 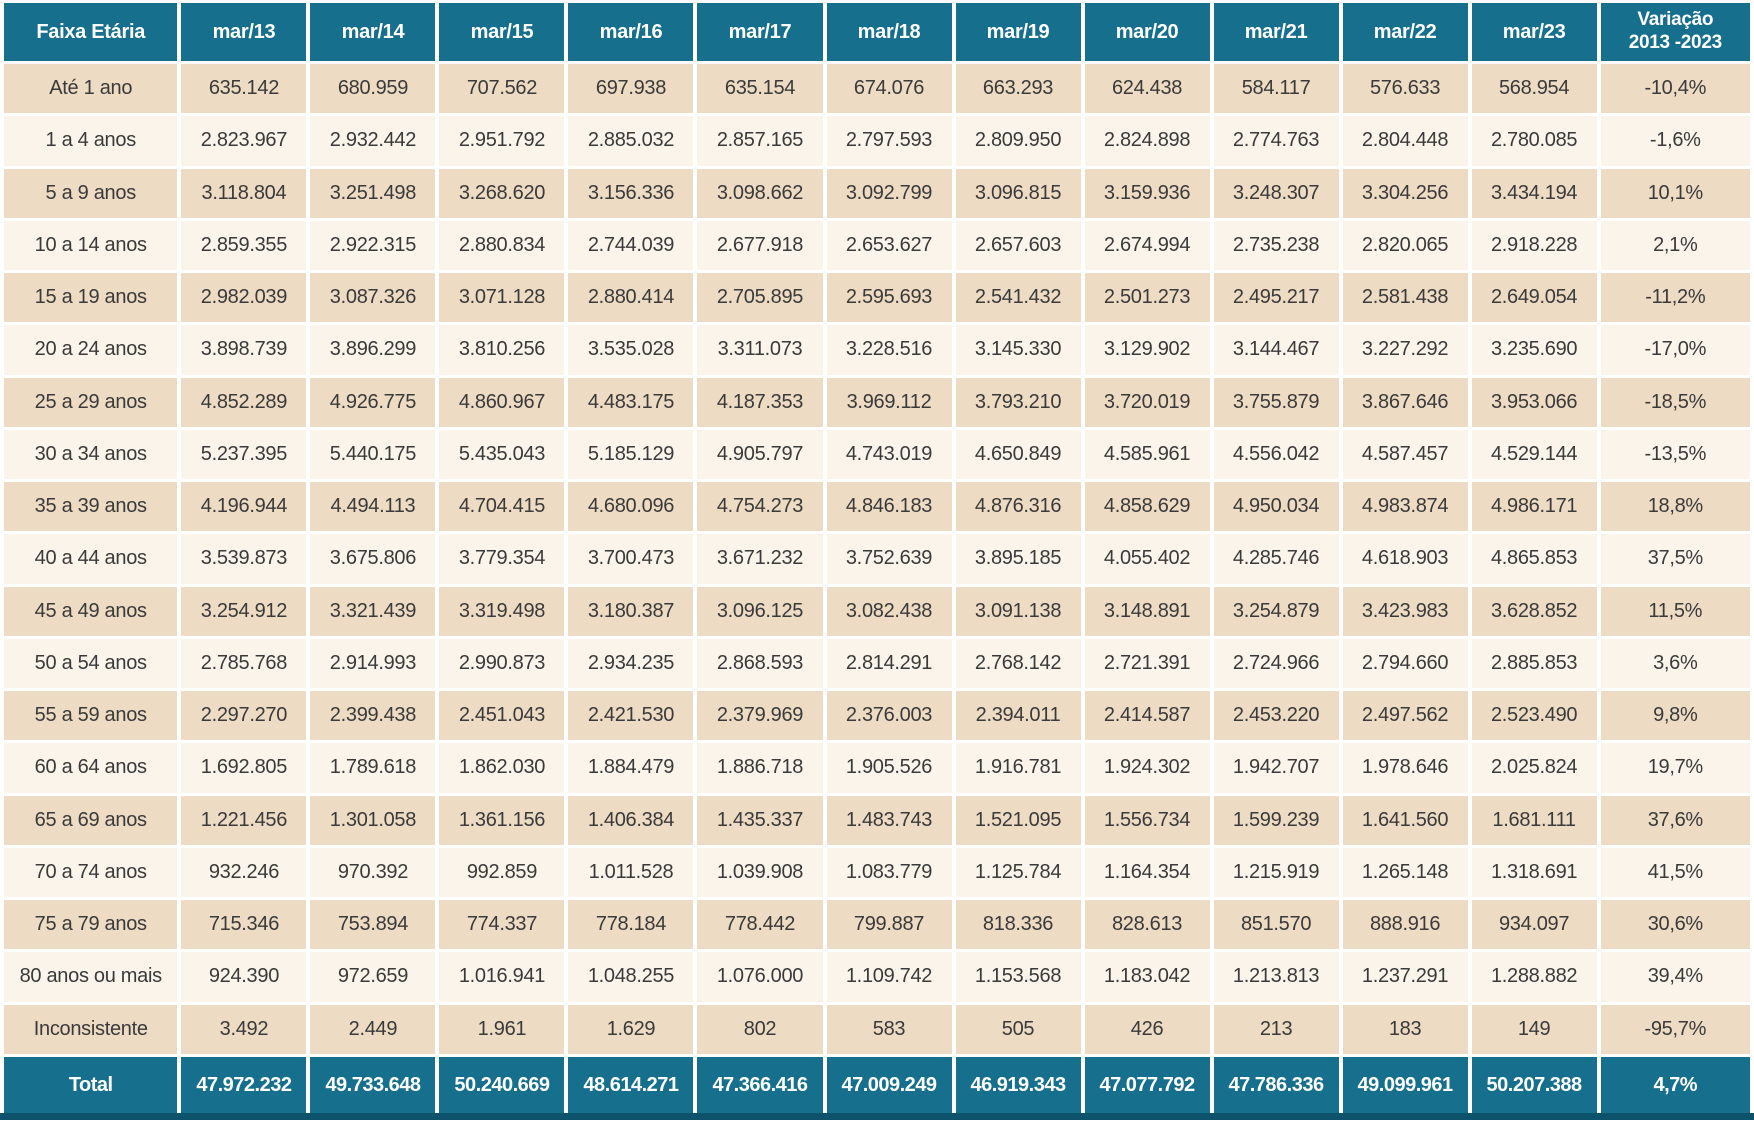 I want to click on value-cell: 2.724.966, so click(x=1276, y=663).